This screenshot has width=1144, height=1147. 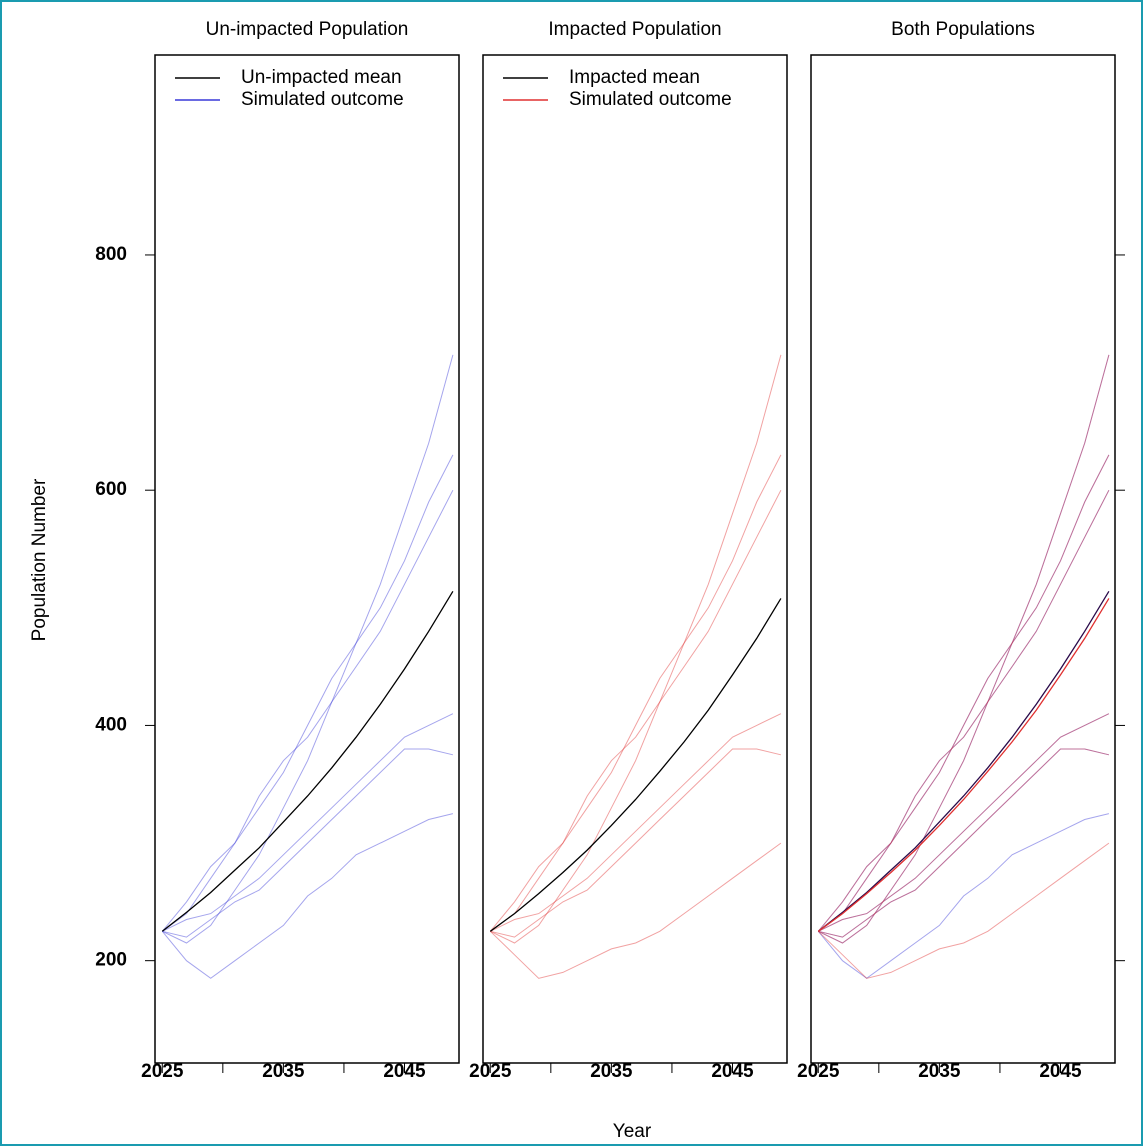 What do you see at coordinates (632, 1131) in the screenshot?
I see `x-axis-label: Year` at bounding box center [632, 1131].